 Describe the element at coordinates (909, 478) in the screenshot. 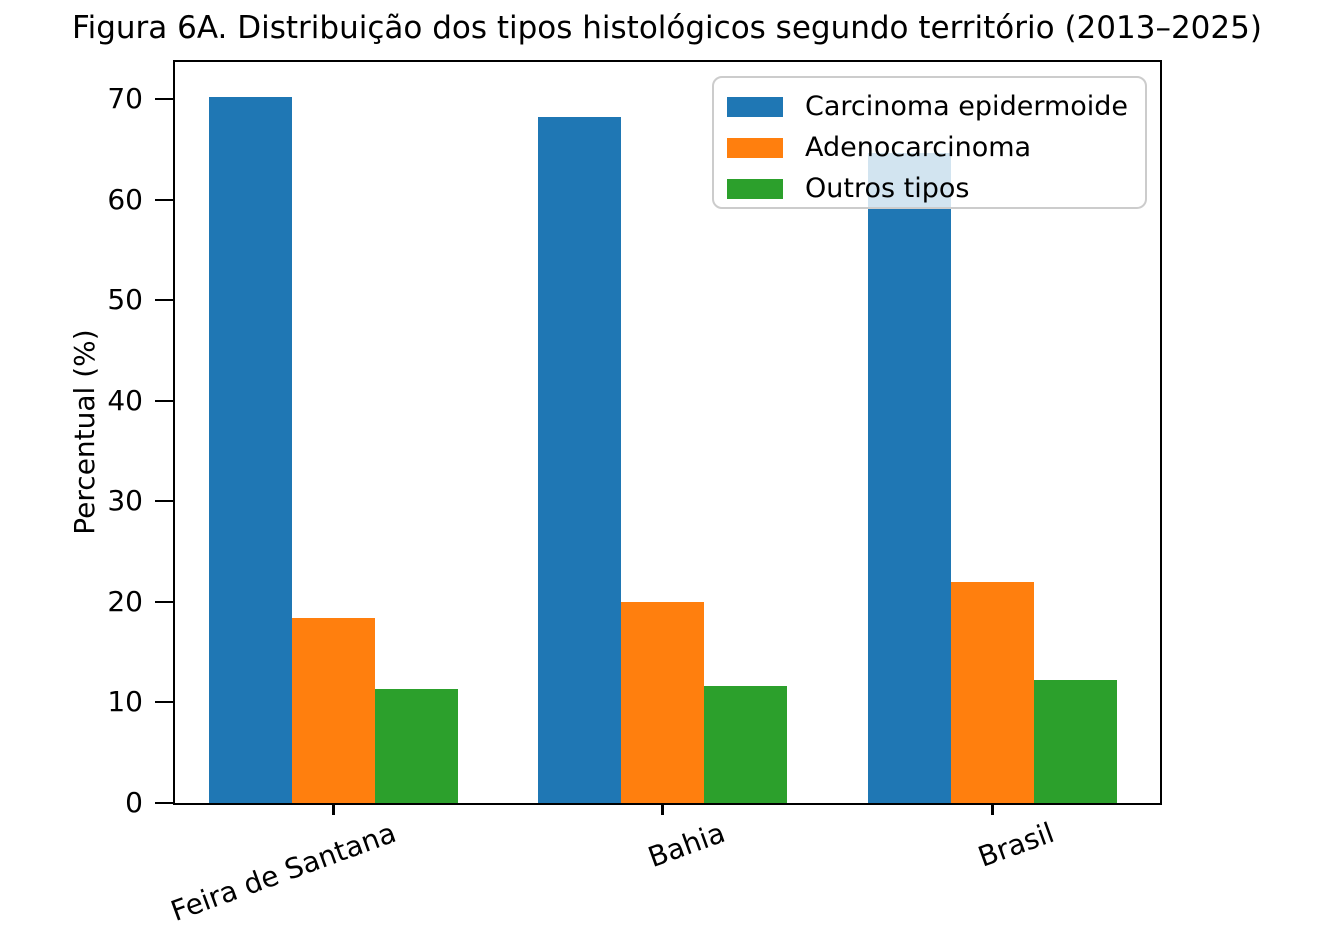

I see `bar-carcinoma-epidermoide-brasil` at that location.